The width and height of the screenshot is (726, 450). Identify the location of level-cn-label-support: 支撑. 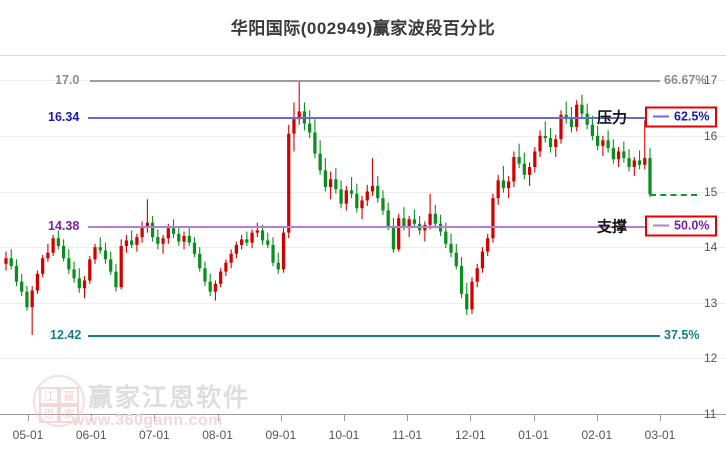
(612, 227).